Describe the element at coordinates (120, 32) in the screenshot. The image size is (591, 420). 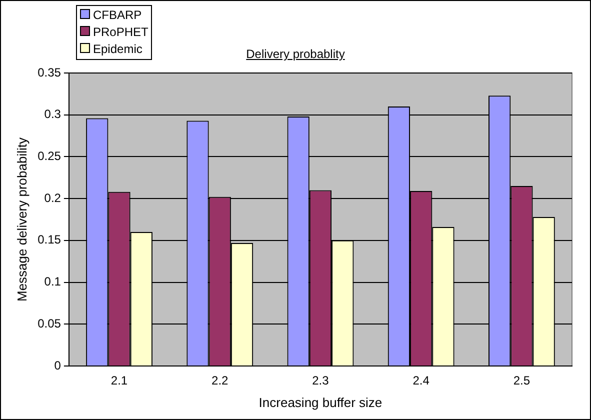
I see `legend-label: PRoPHET` at that location.